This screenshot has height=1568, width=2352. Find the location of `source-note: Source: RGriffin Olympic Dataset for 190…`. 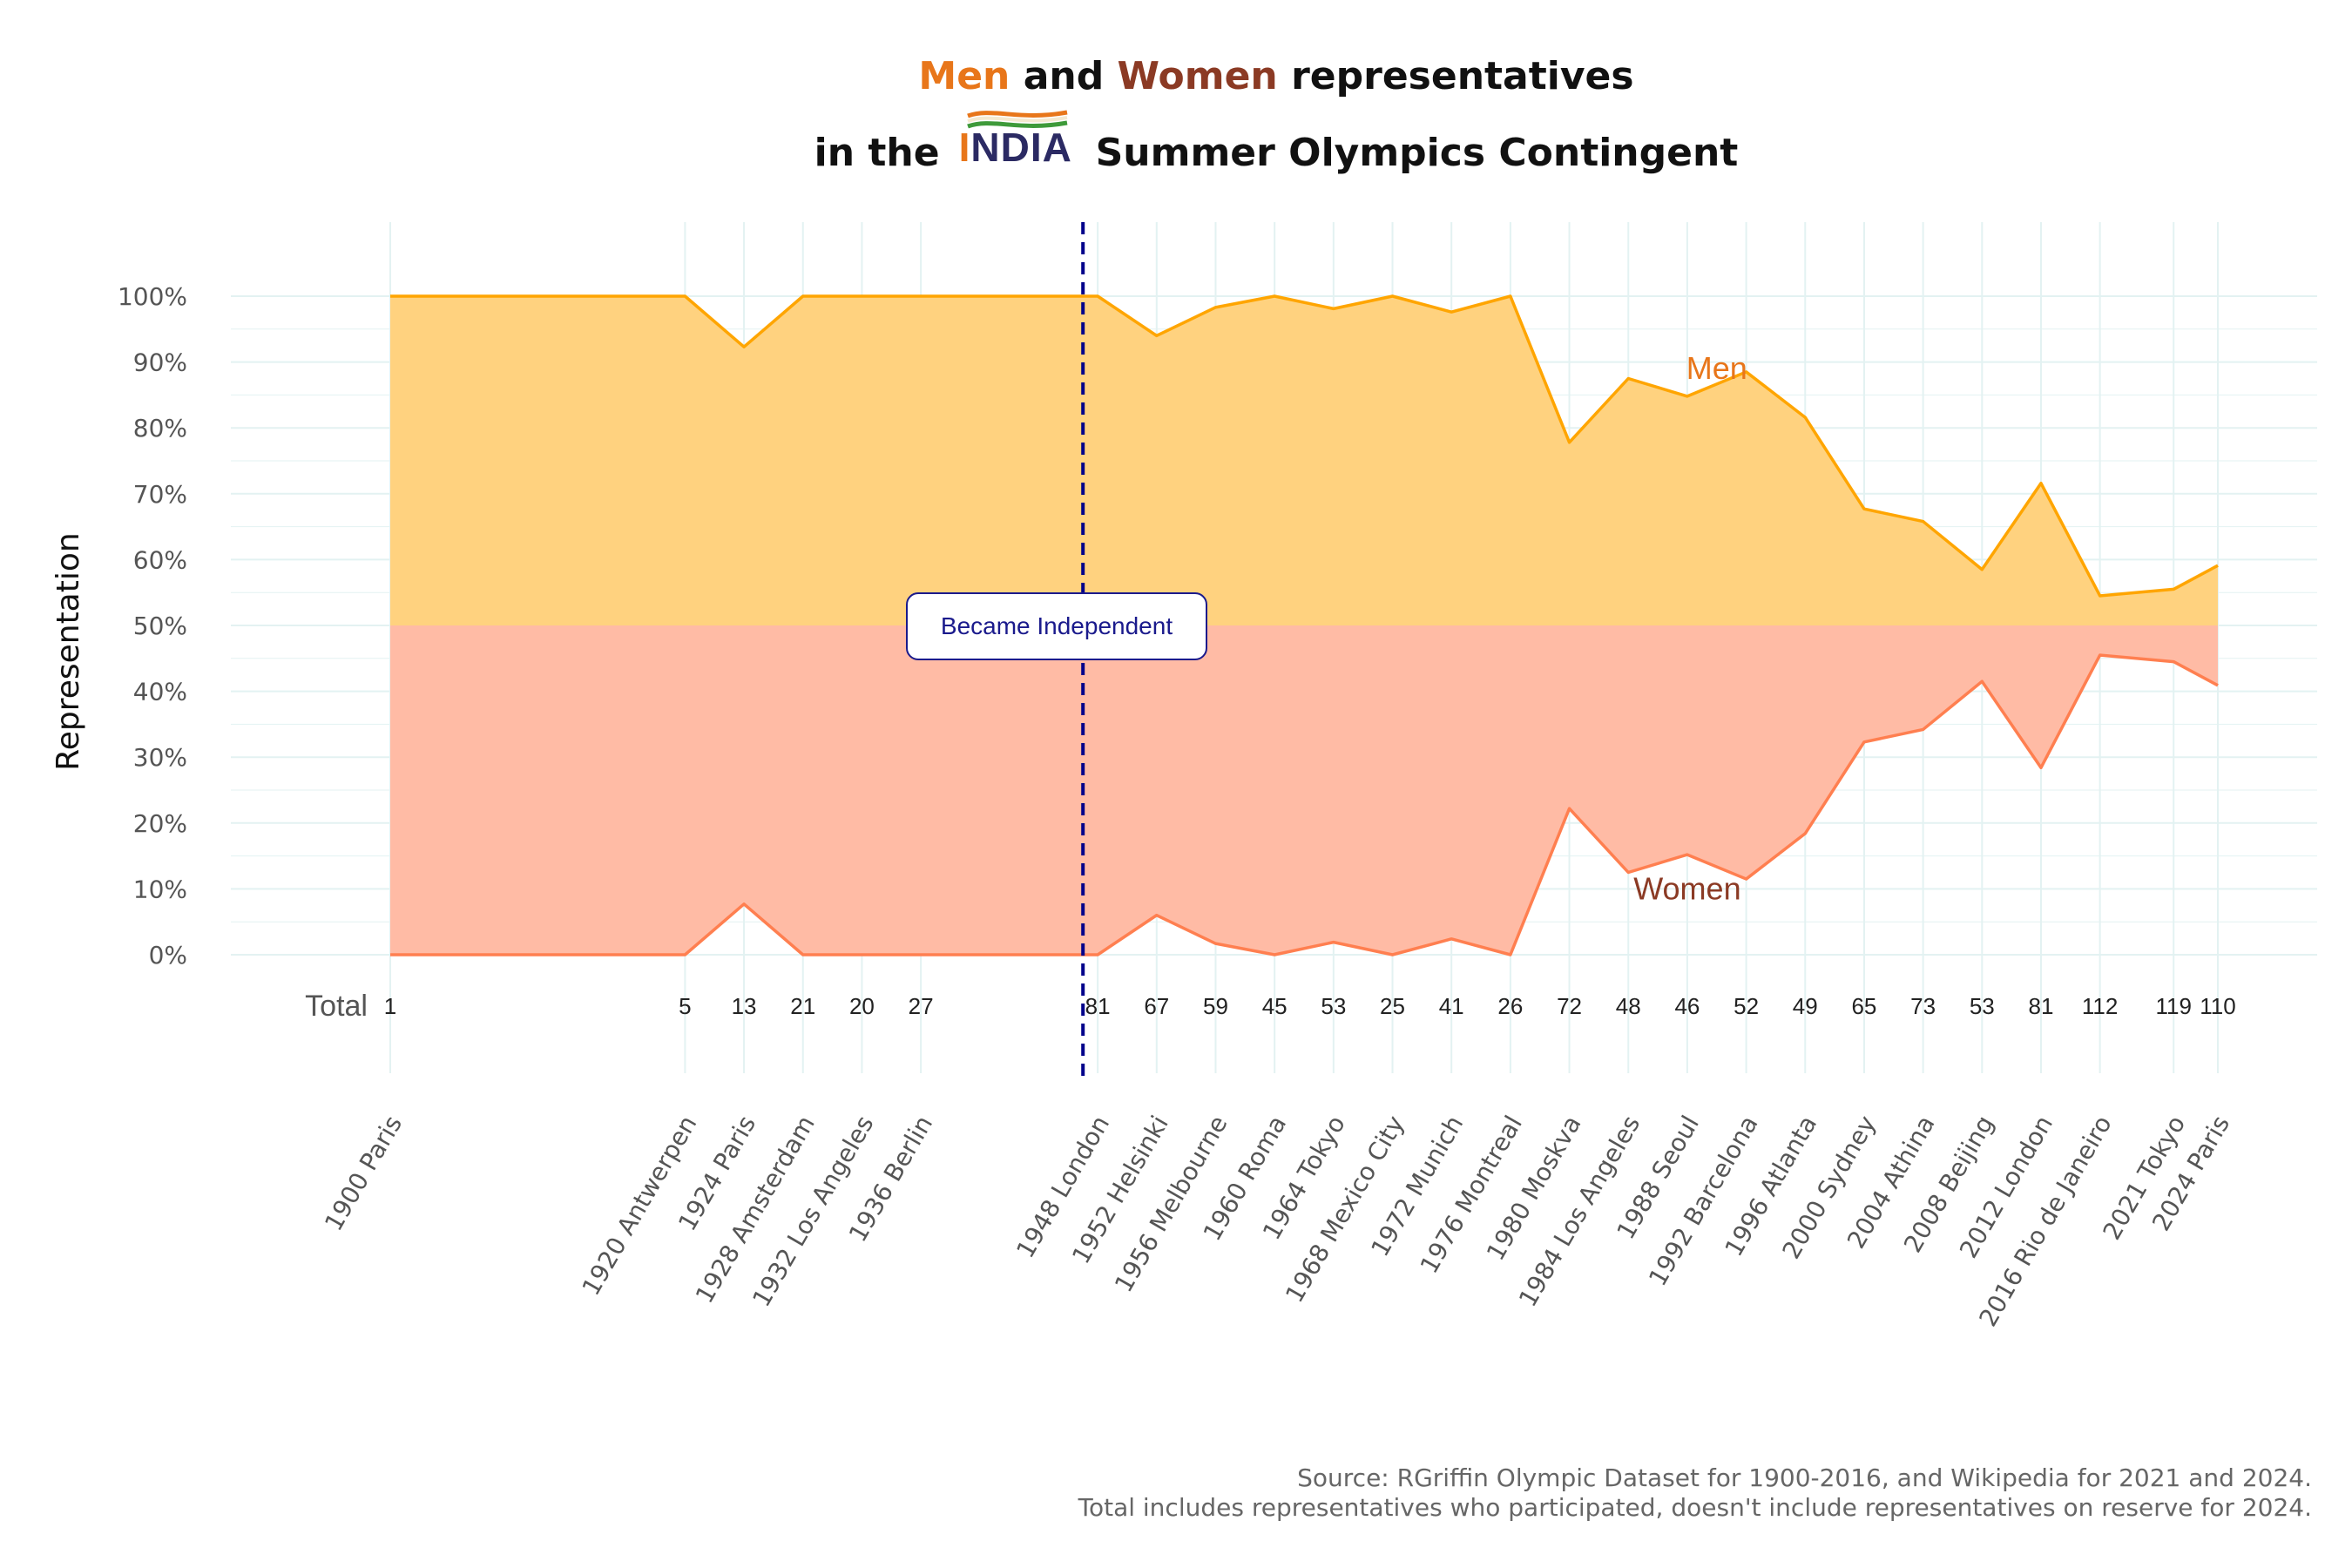

source-note: Source: RGriffin Olympic Dataset for 190… is located at coordinates (1695, 1493).